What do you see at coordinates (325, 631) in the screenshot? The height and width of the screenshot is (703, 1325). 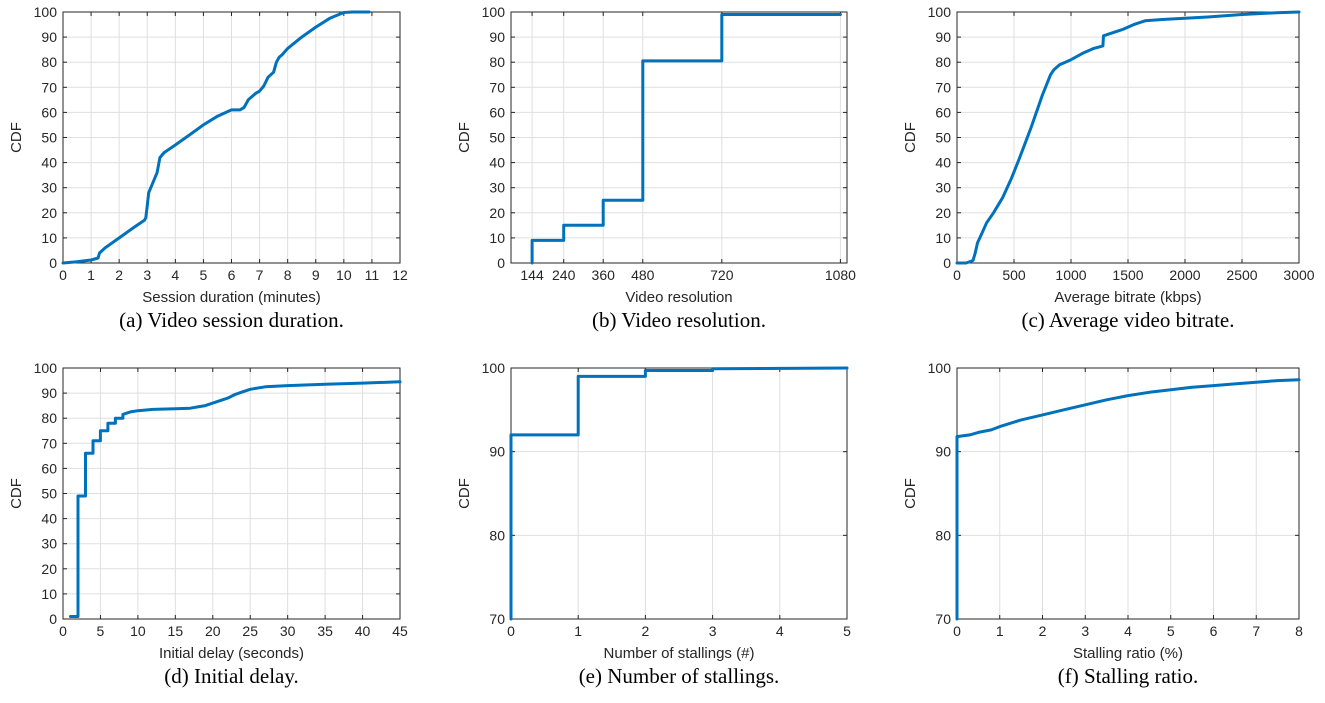 I see `x-tick-label: 35` at bounding box center [325, 631].